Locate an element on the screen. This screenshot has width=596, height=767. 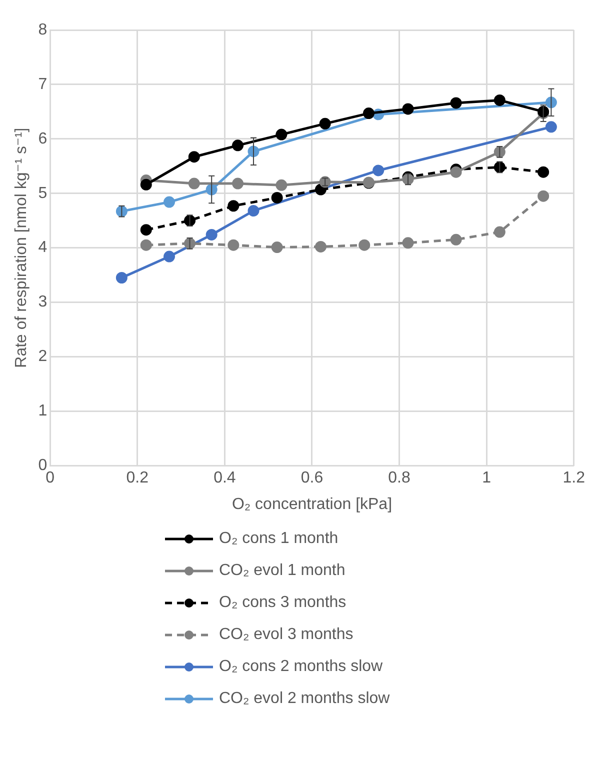
x-tick-label: 0.2 is located at coordinates (137, 478).